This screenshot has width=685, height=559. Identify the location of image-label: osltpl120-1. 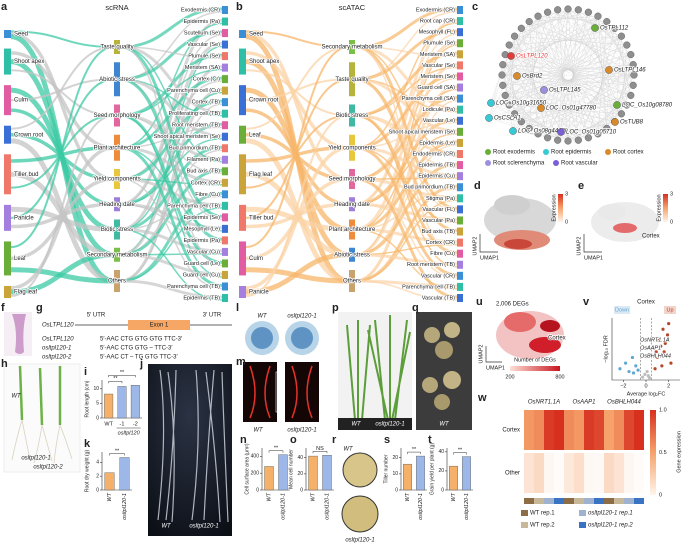
(389, 425).